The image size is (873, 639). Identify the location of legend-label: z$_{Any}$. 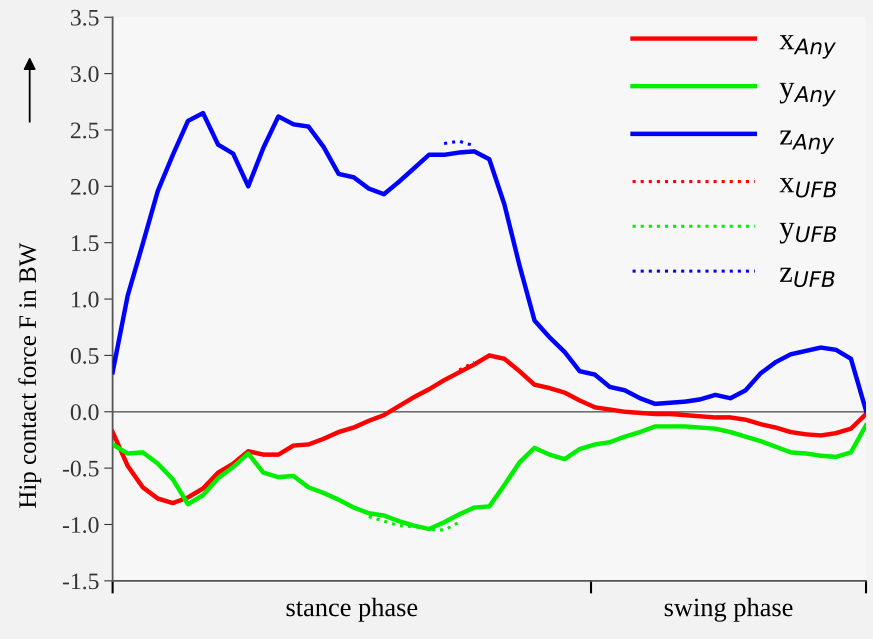
(807, 142).